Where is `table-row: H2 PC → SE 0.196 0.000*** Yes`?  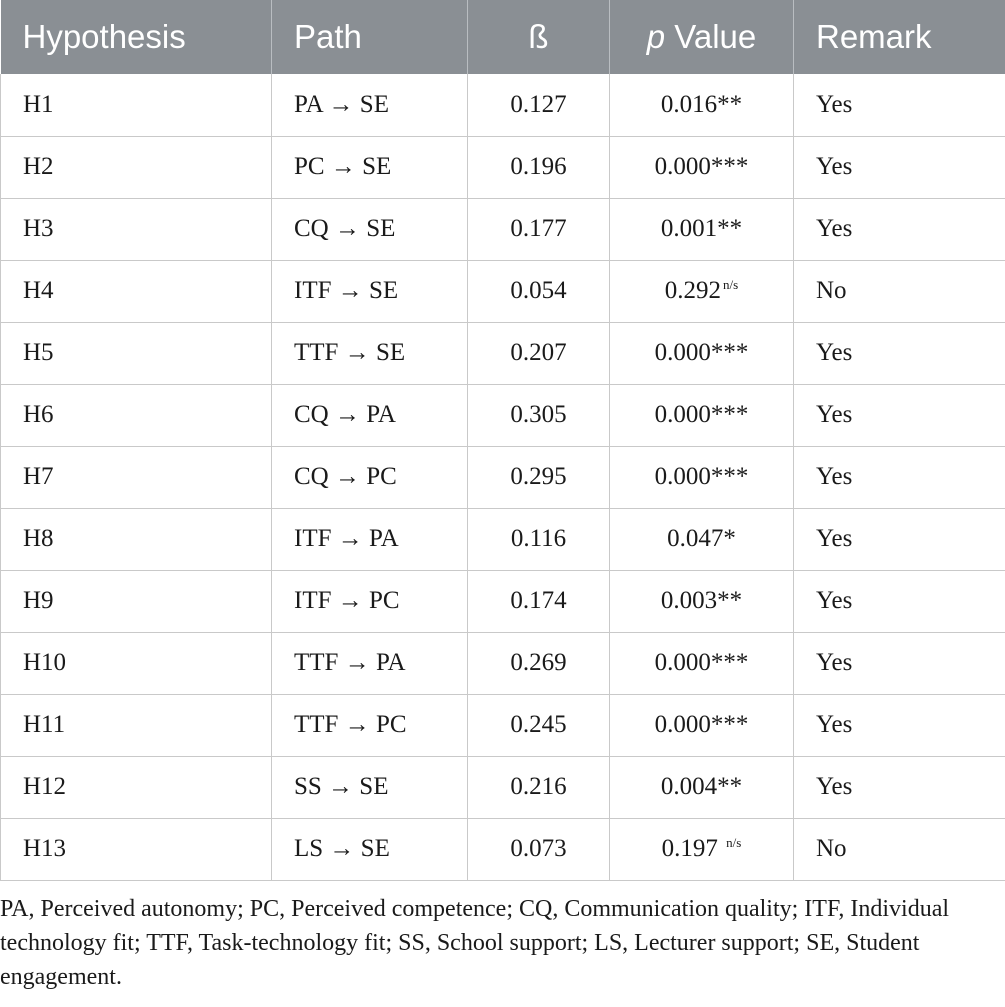 table-row: H2 PC → SE 0.196 0.000*** Yes is located at coordinates (502, 167).